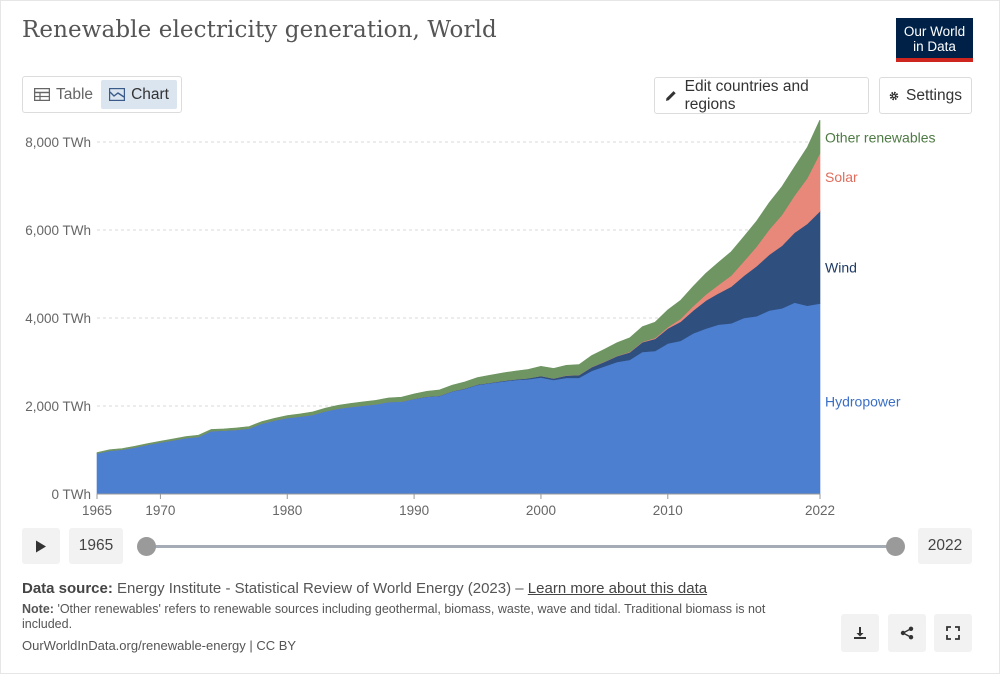 This screenshot has height=674, width=1000. Describe the element at coordinates (287, 510) in the screenshot. I see `x-tick-label: 1980` at that location.